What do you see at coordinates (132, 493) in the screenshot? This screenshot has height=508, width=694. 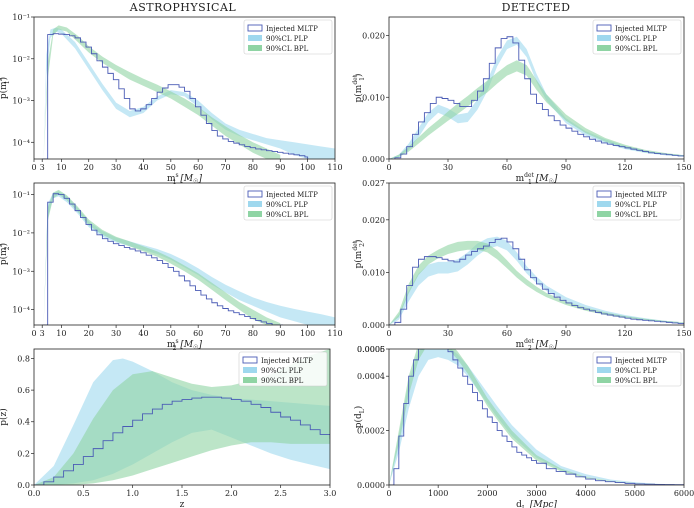 I see `x-tick-label: 1.0` at bounding box center [132, 493].